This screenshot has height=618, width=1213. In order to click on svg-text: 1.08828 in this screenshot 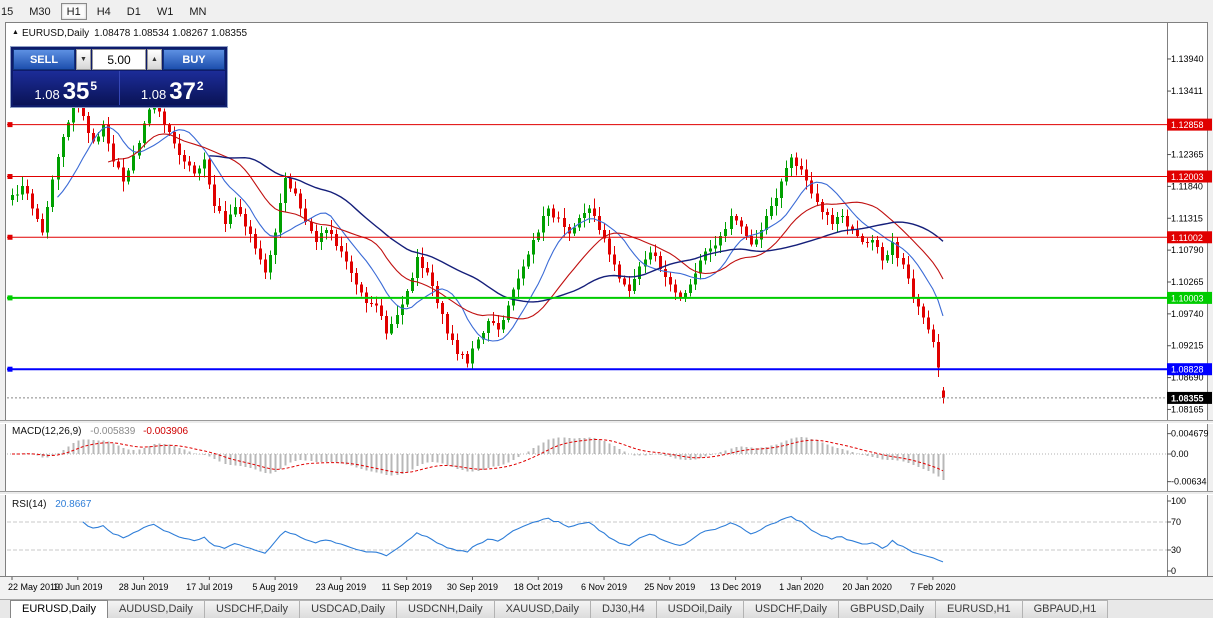, I will do `click(1187, 370)`.